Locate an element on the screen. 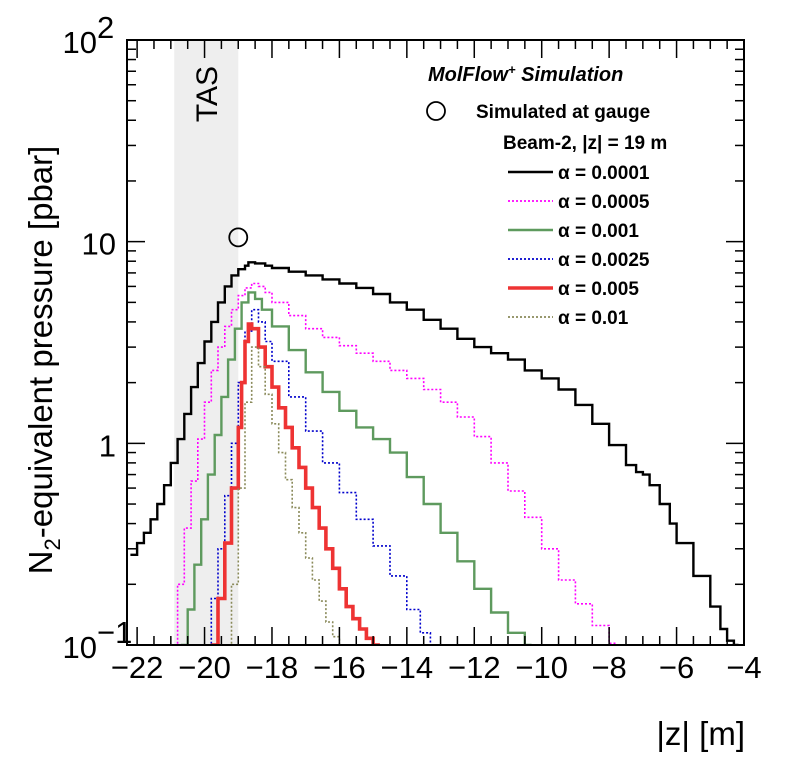  x-axis-label: |z| [m] is located at coordinates (700, 733).